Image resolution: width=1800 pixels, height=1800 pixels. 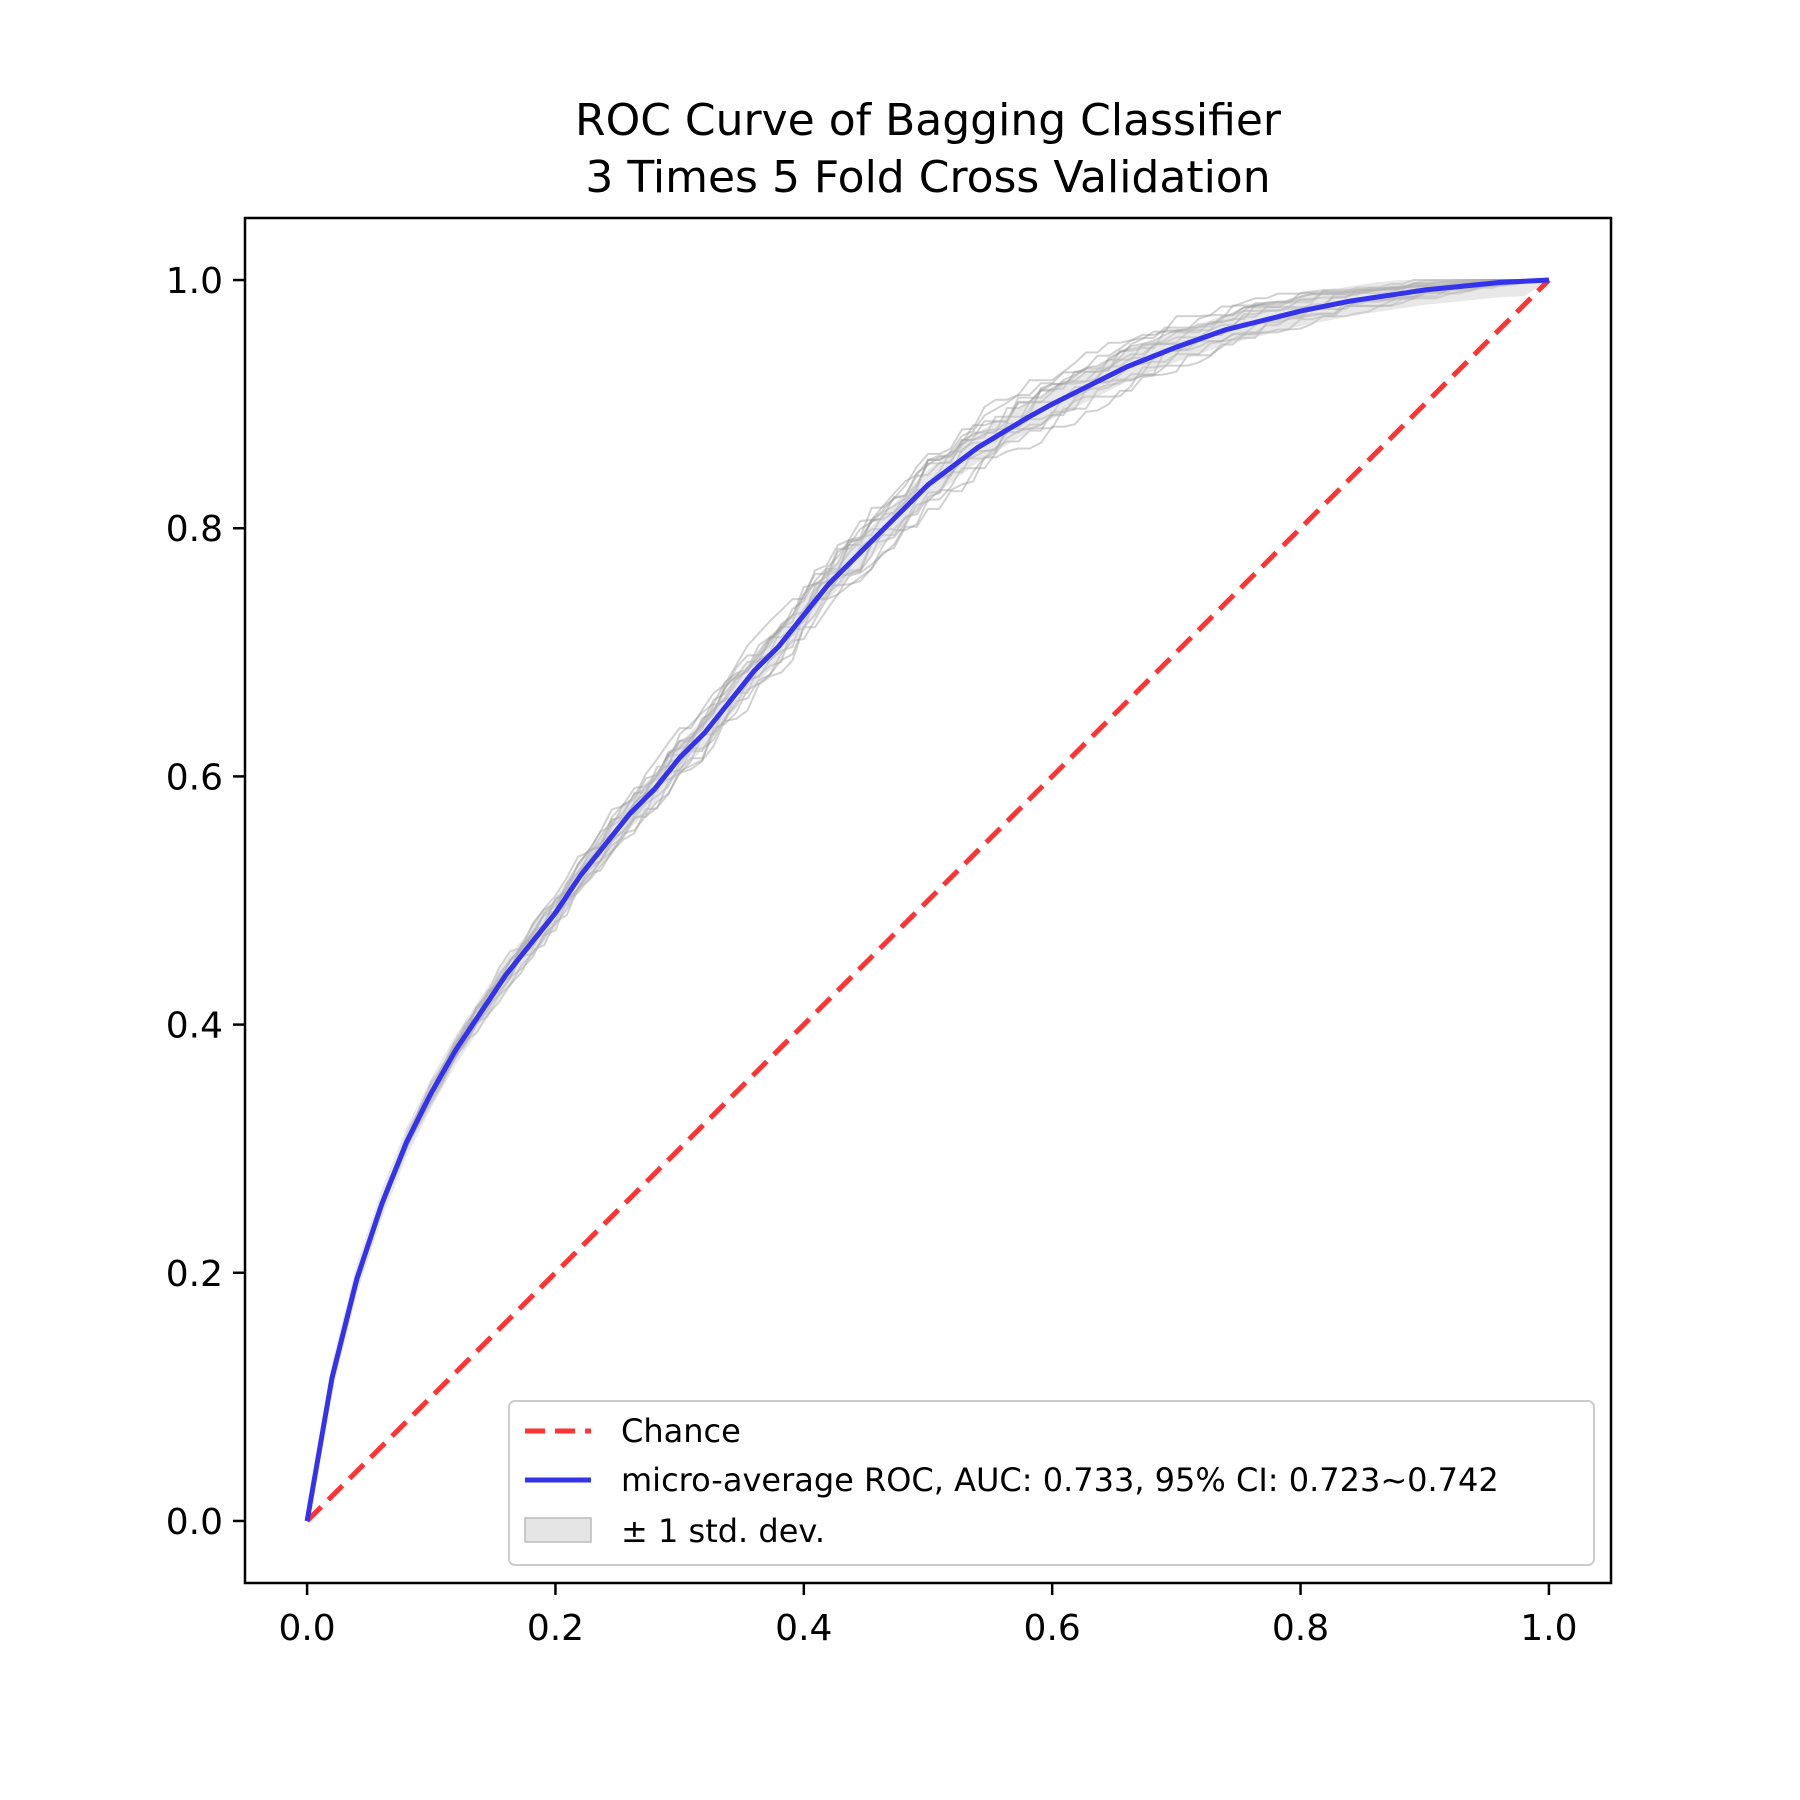 I want to click on legend-chance-label: Chance, so click(x=681, y=1431).